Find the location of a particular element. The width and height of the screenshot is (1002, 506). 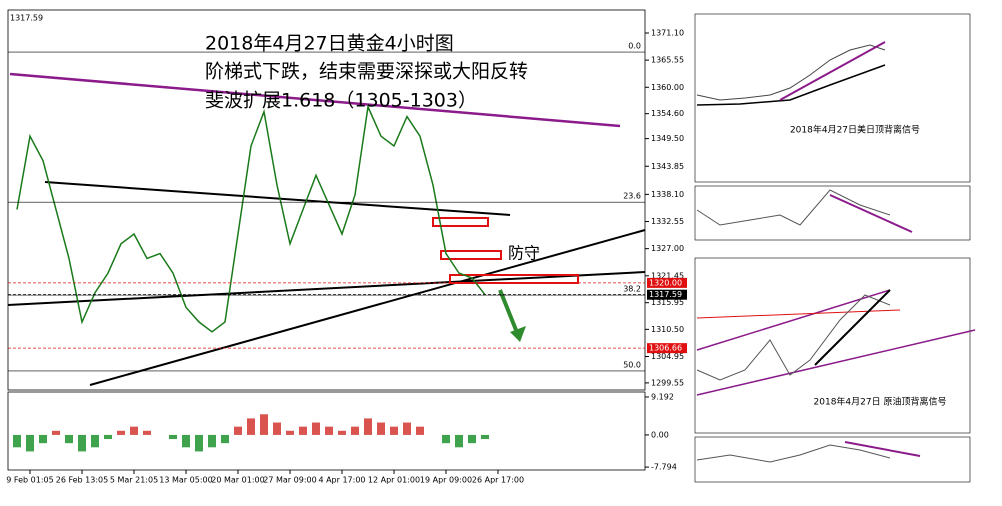

price-tag-label: 1306.66 is located at coordinates (665, 348).